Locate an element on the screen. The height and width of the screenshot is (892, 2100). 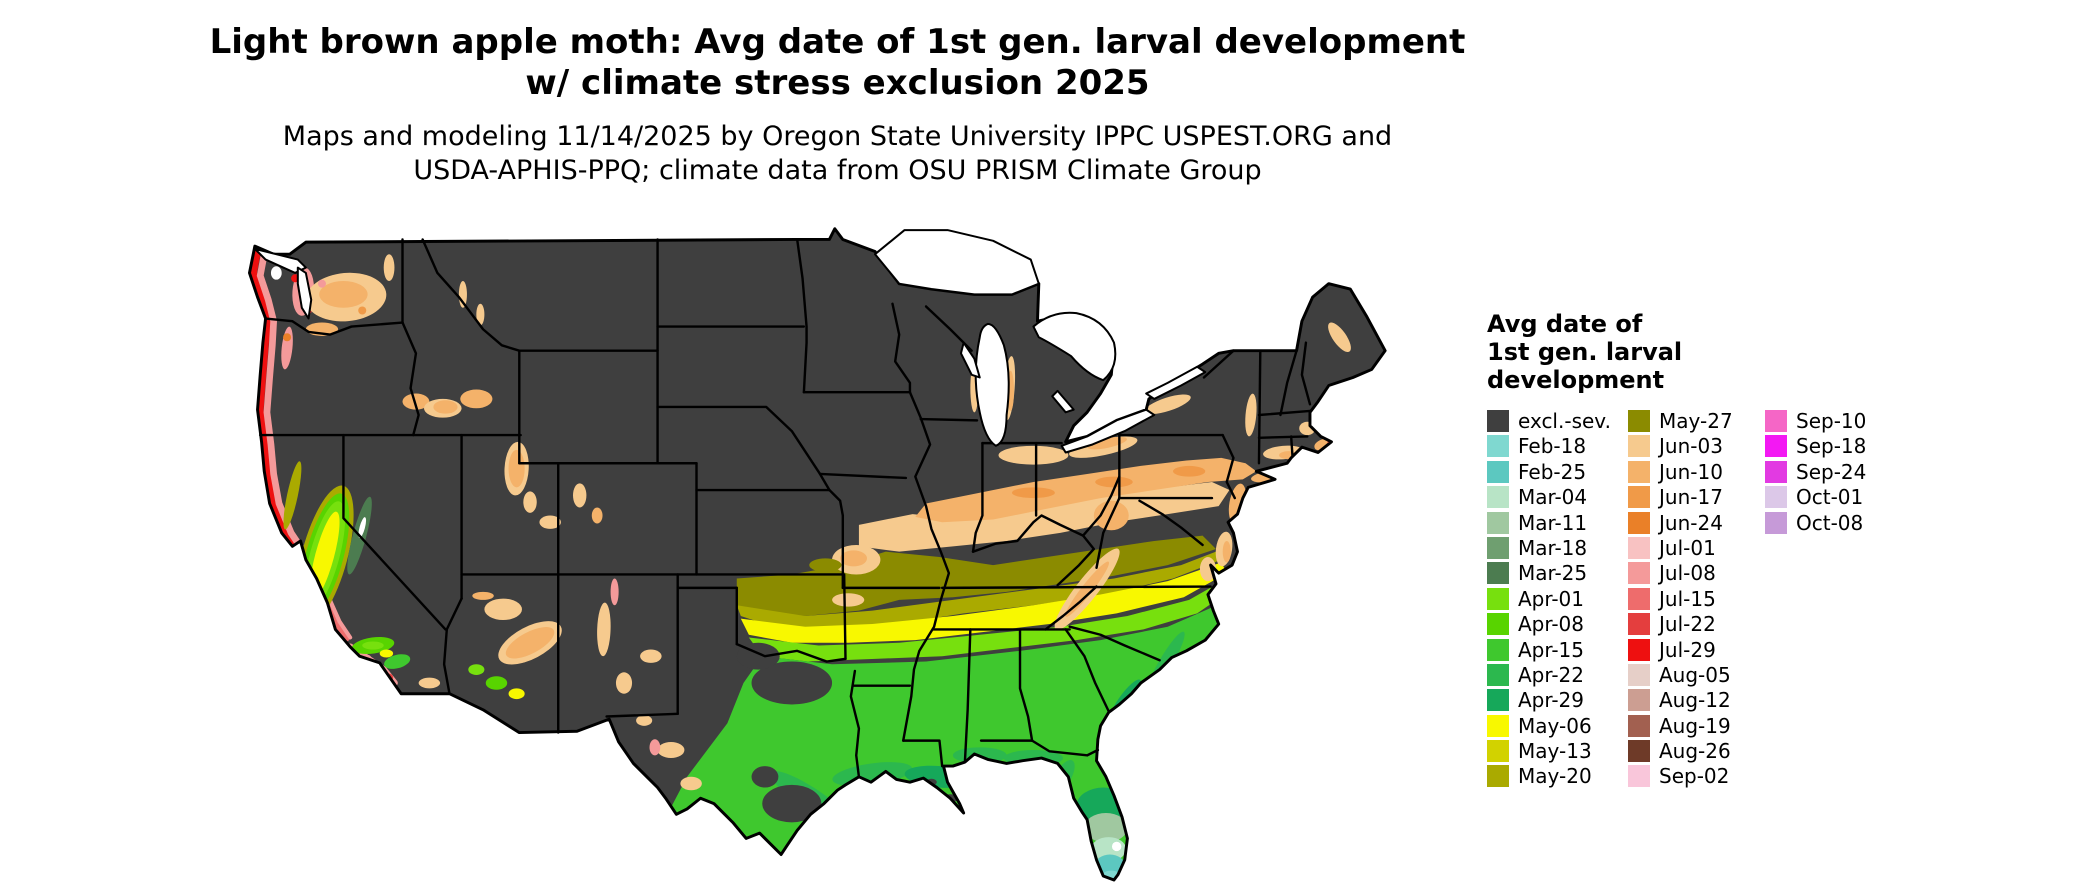
legend-item: Jul-29 is located at coordinates (1696, 650).